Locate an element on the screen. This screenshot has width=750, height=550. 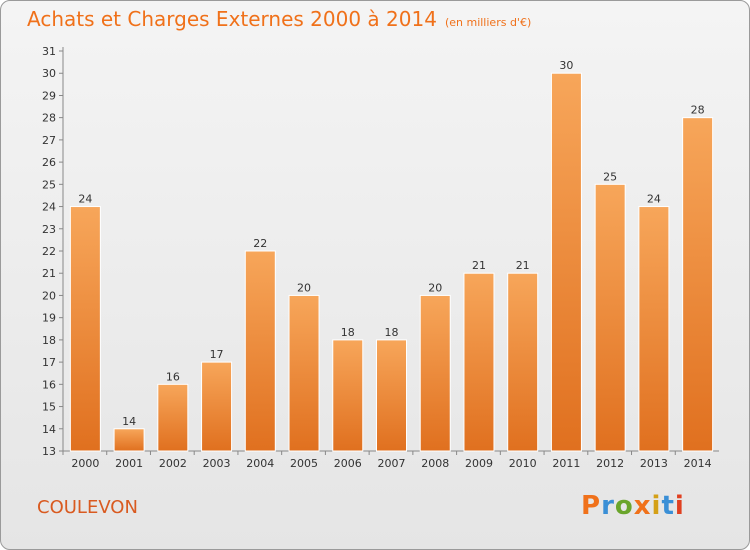
bar-2008 is located at coordinates (435, 373).